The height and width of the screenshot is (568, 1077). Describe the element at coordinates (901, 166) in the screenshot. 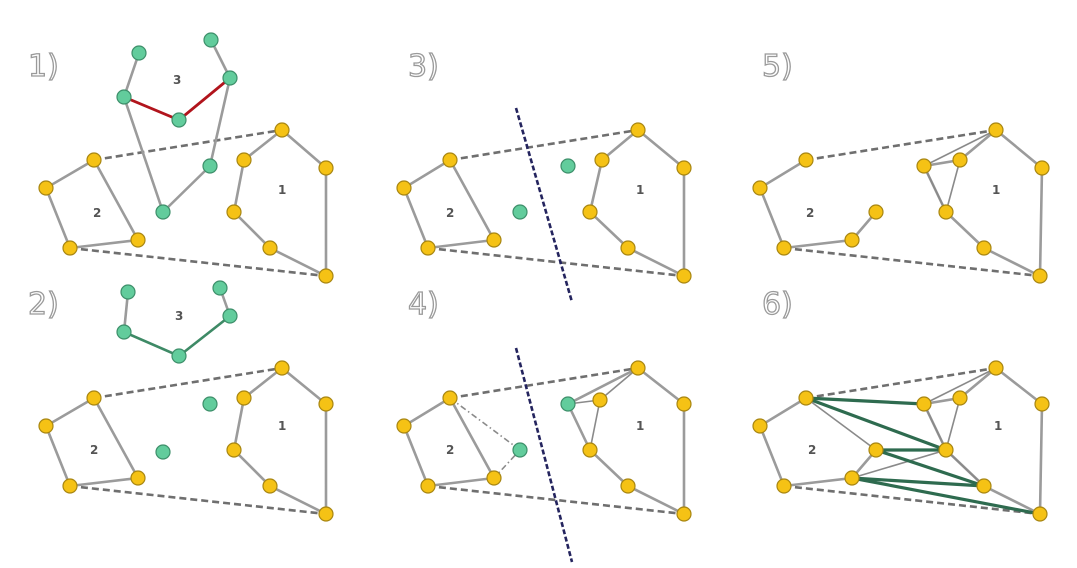

I see `panel-5: 5) 2 1` at that location.